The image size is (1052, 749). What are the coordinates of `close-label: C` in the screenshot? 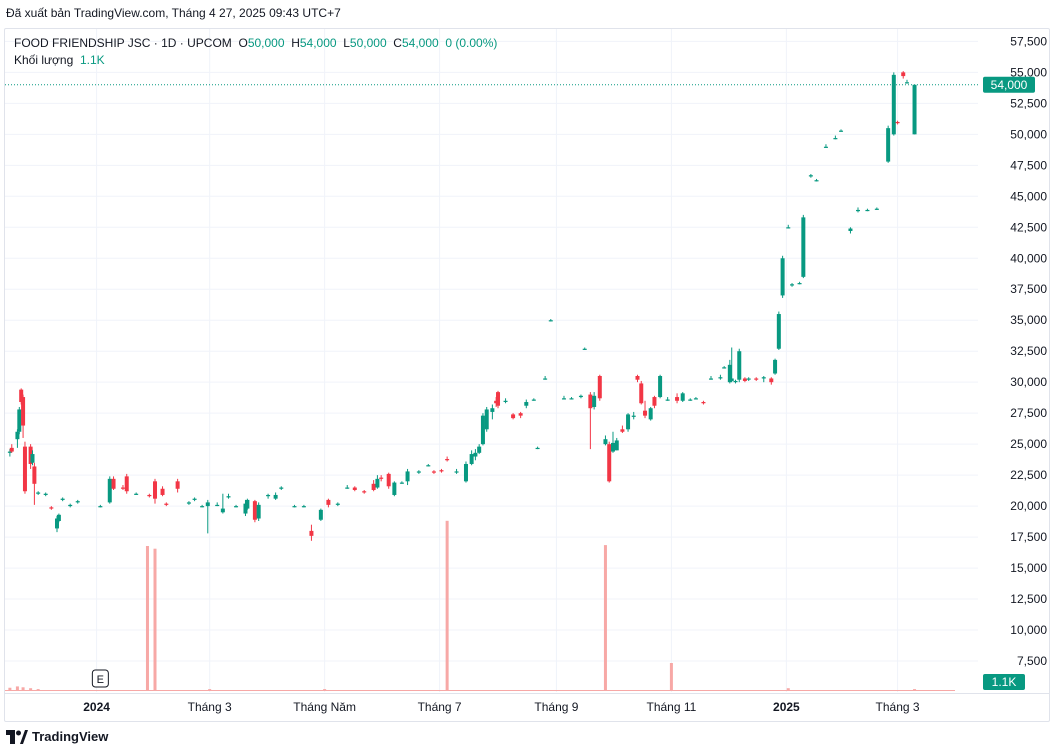 It's located at (397, 43).